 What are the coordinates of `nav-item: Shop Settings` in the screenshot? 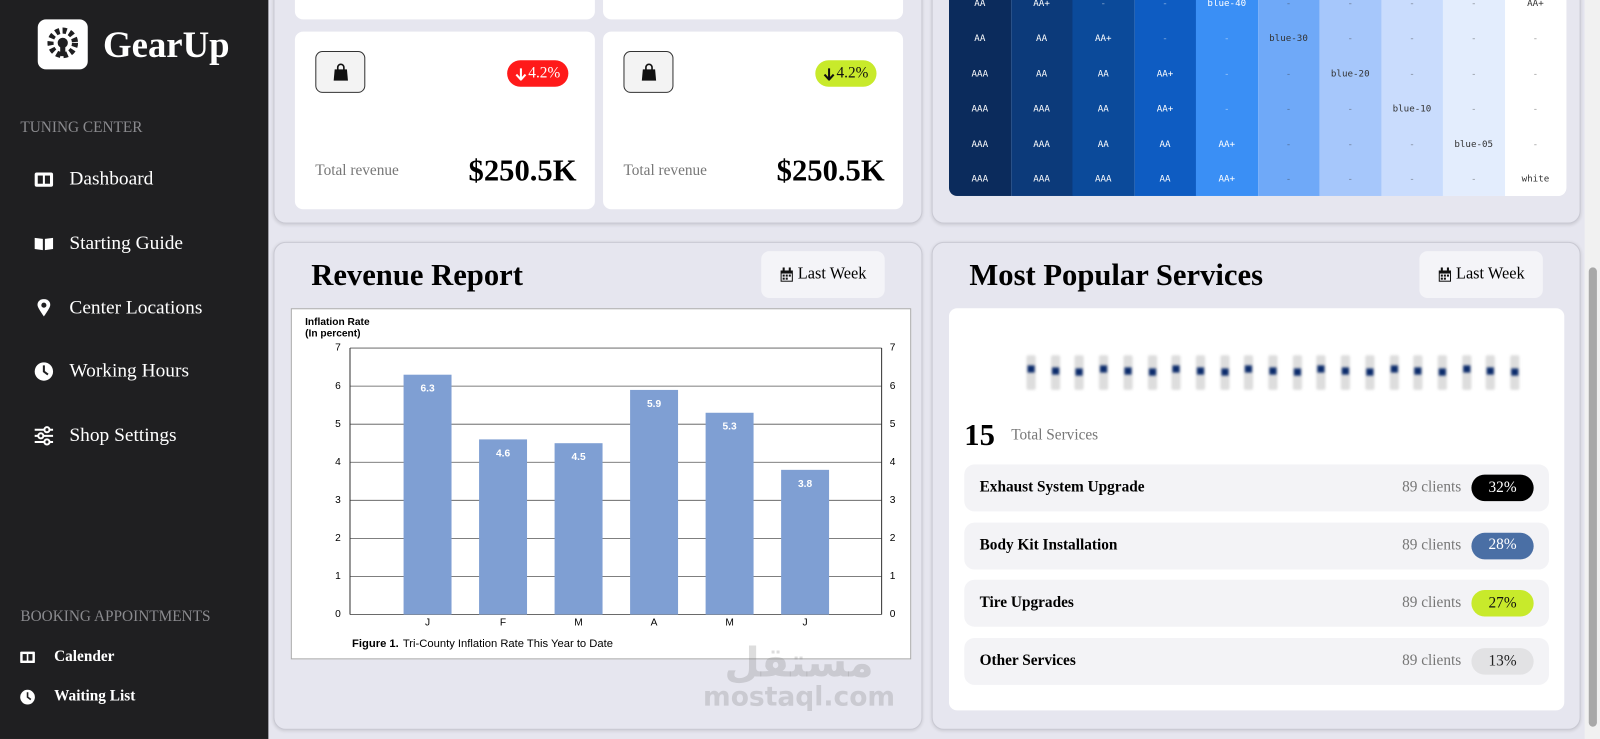 It's located at (123, 435).